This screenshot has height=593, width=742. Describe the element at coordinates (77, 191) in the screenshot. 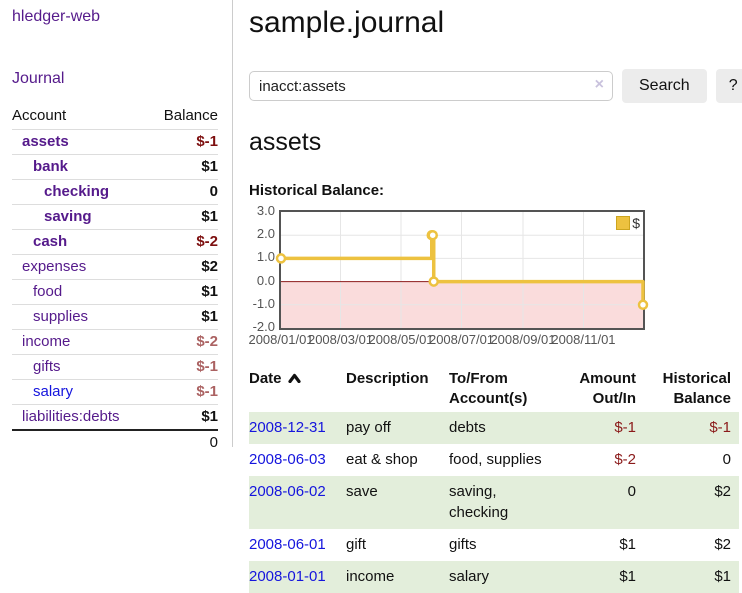

I see `account-link: checking` at that location.